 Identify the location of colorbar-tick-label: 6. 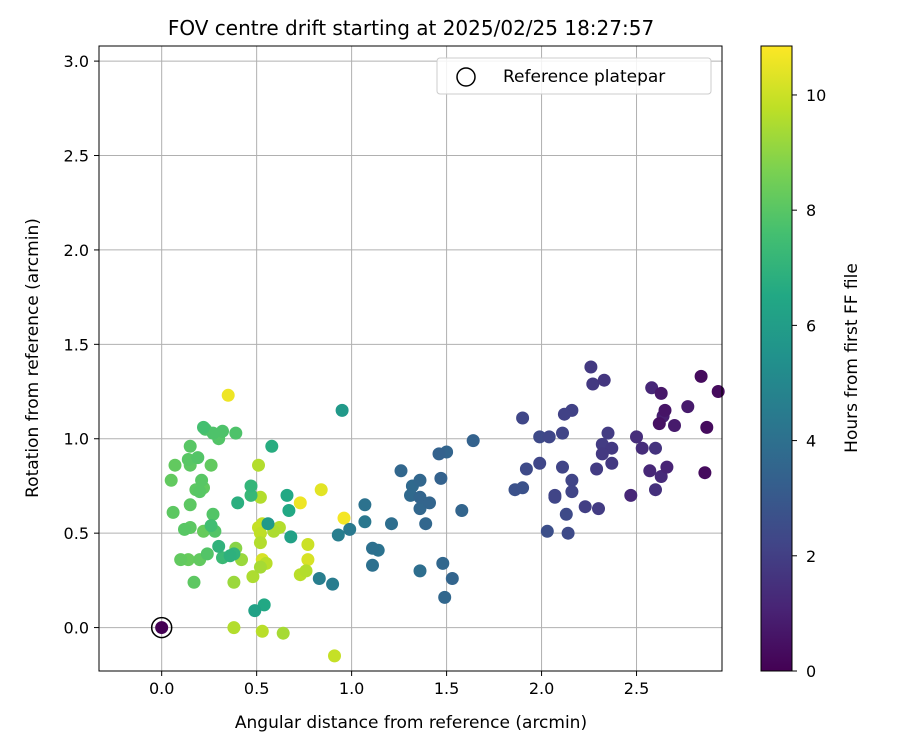
(811, 325).